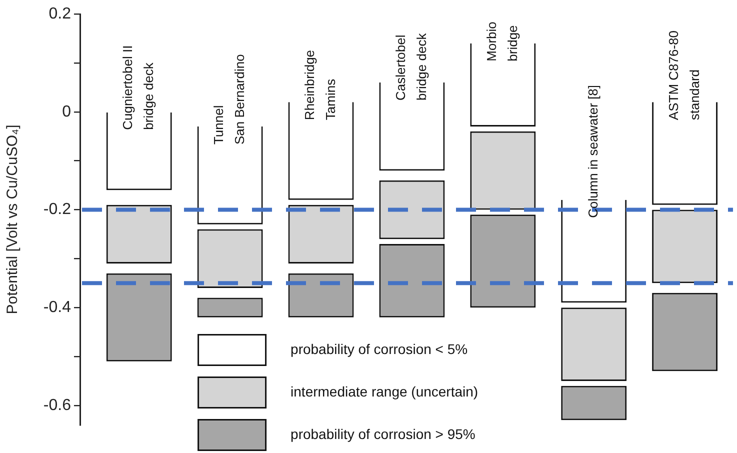 The image size is (737, 453). What do you see at coordinates (684, 75) in the screenshot?
I see `x-tick-label: ASTM C876-80 standard` at bounding box center [684, 75].